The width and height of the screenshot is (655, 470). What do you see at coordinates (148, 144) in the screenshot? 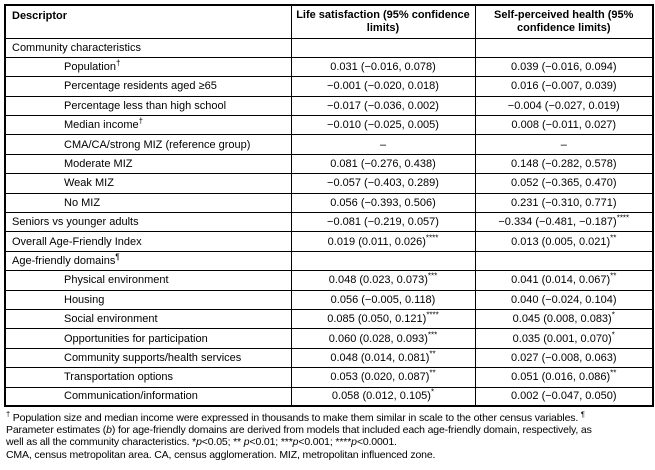
I see `descriptor-cell: CMA/CA/strong MIZ (reference group)` at bounding box center [148, 144].